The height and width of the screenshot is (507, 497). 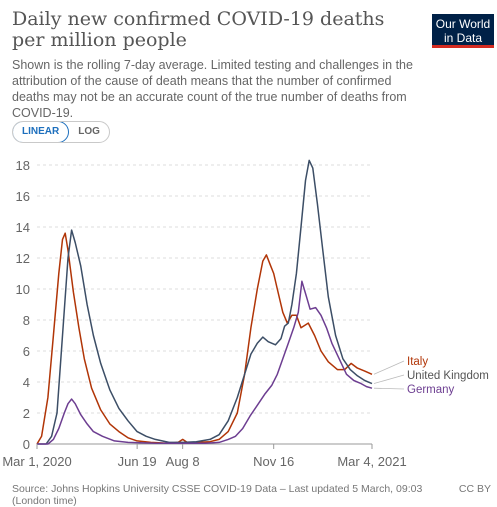 I want to click on y-tick-label: 4, so click(x=26, y=382).